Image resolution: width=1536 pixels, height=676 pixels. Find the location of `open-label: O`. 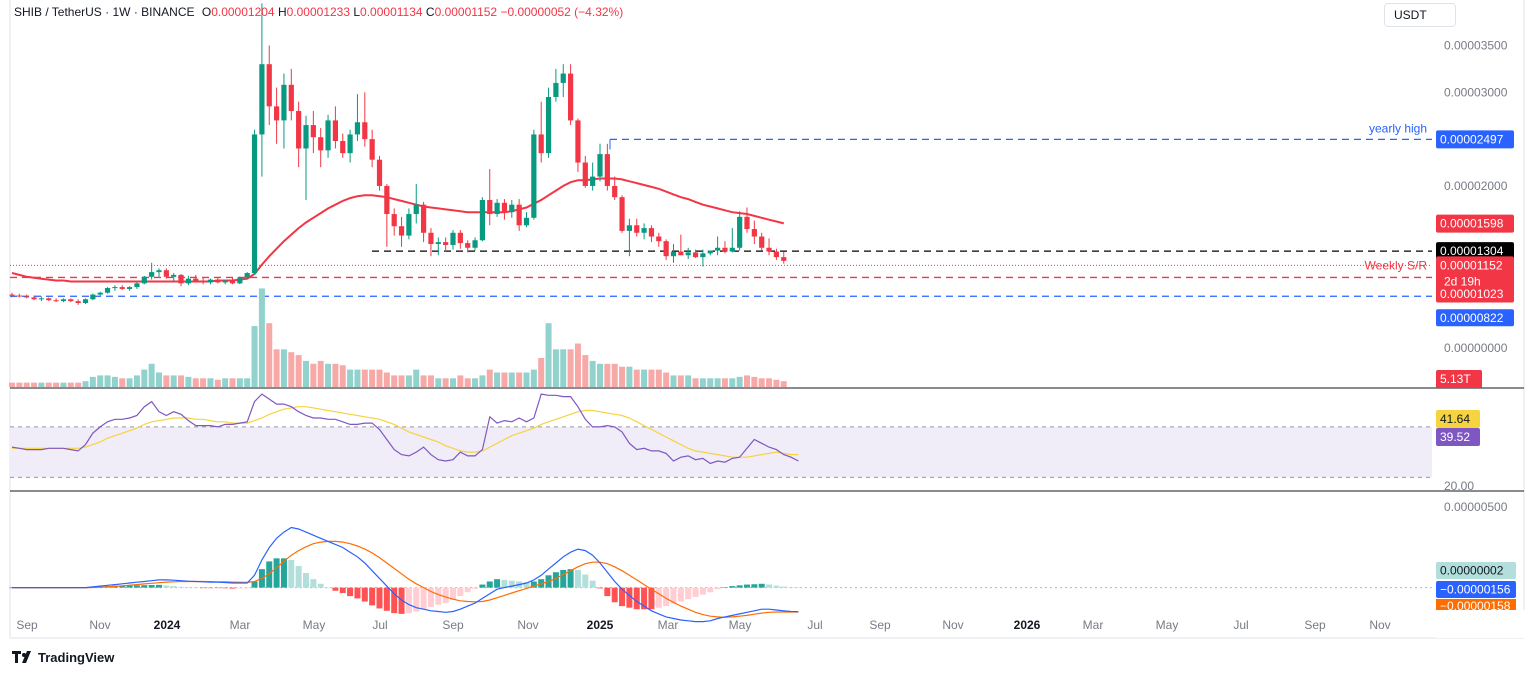

open-label: O is located at coordinates (206, 12).